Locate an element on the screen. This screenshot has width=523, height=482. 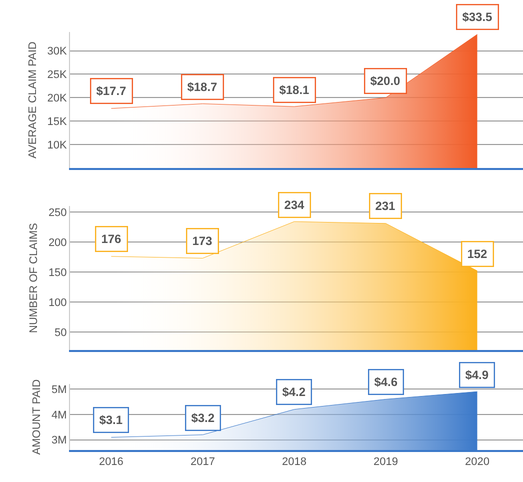
y-axis-title: AVERAGE CLAIM PAID is located at coordinates (32, 99).